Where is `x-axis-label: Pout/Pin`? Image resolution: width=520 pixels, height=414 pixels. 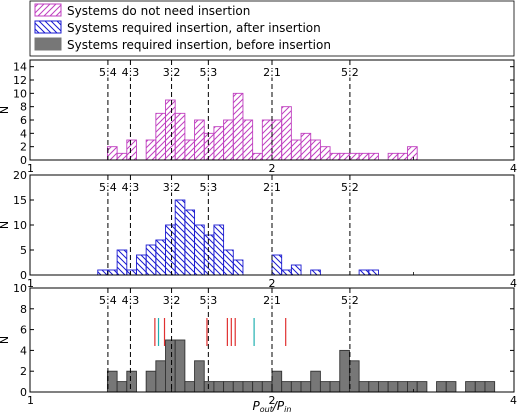 x-axis-label: Pout/Pin is located at coordinates (272, 406).